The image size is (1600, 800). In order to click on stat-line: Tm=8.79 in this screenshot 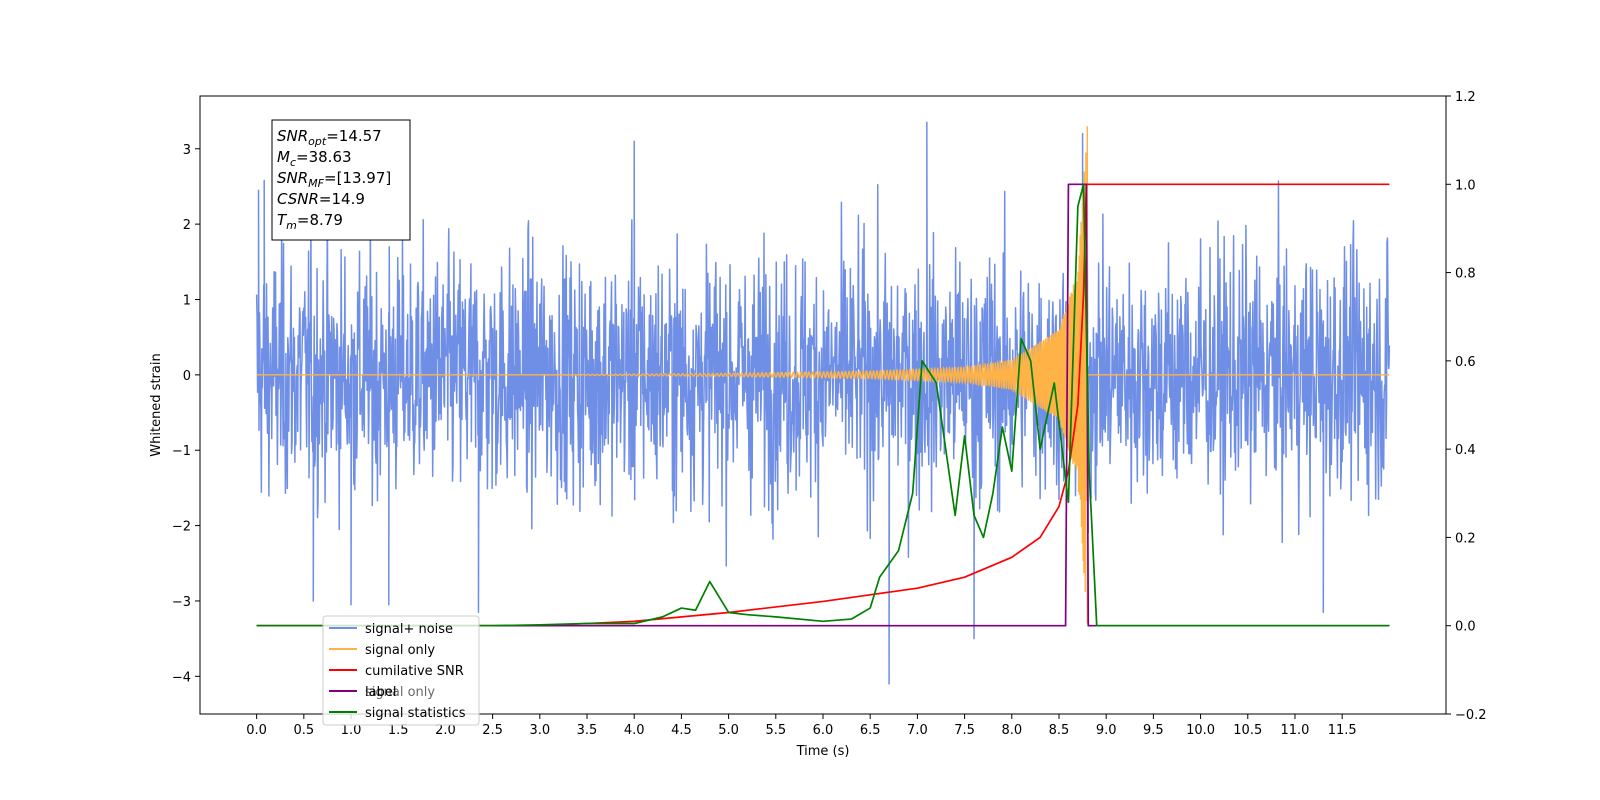, I will do `click(310, 221)`.